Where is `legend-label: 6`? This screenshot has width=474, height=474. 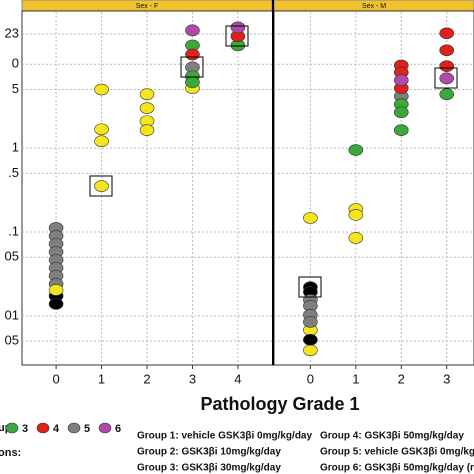
legend-label: 6 is located at coordinates (118, 429).